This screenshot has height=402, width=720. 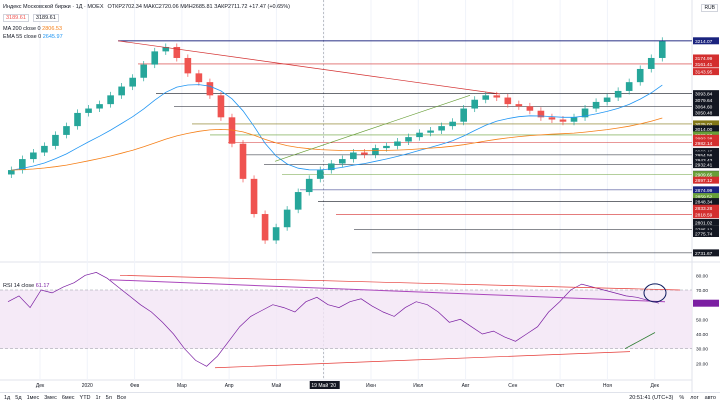 I want to click on x-tick-label: Апр, so click(x=229, y=386).